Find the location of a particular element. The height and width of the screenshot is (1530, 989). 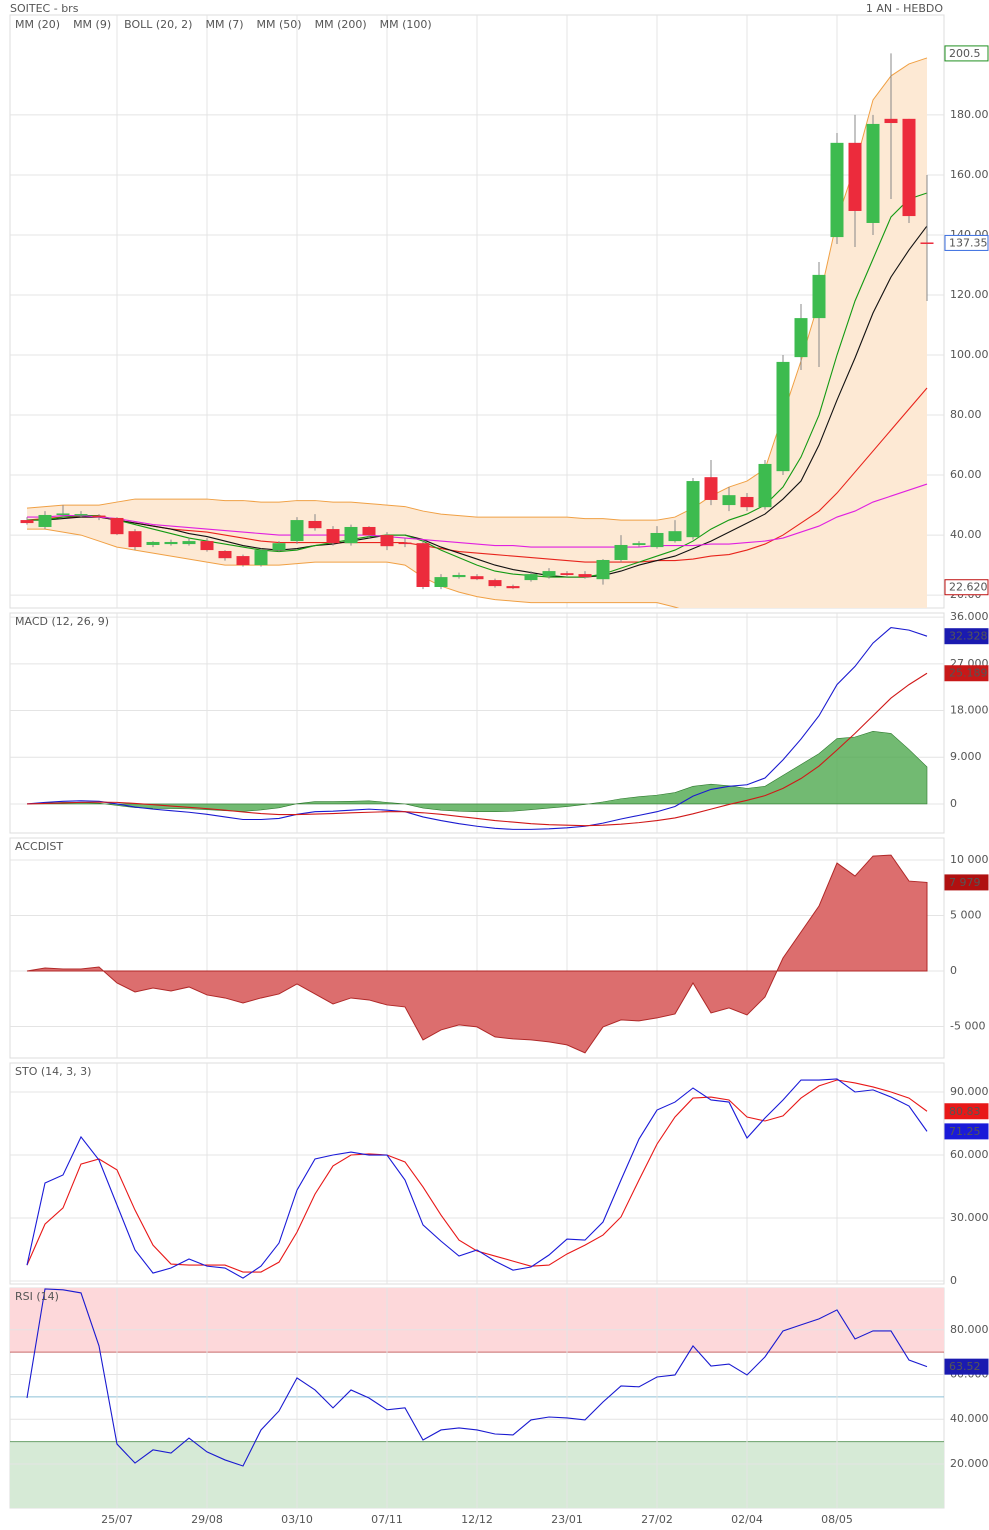

value-tag-label: 25.189 is located at coordinates (968, 673).